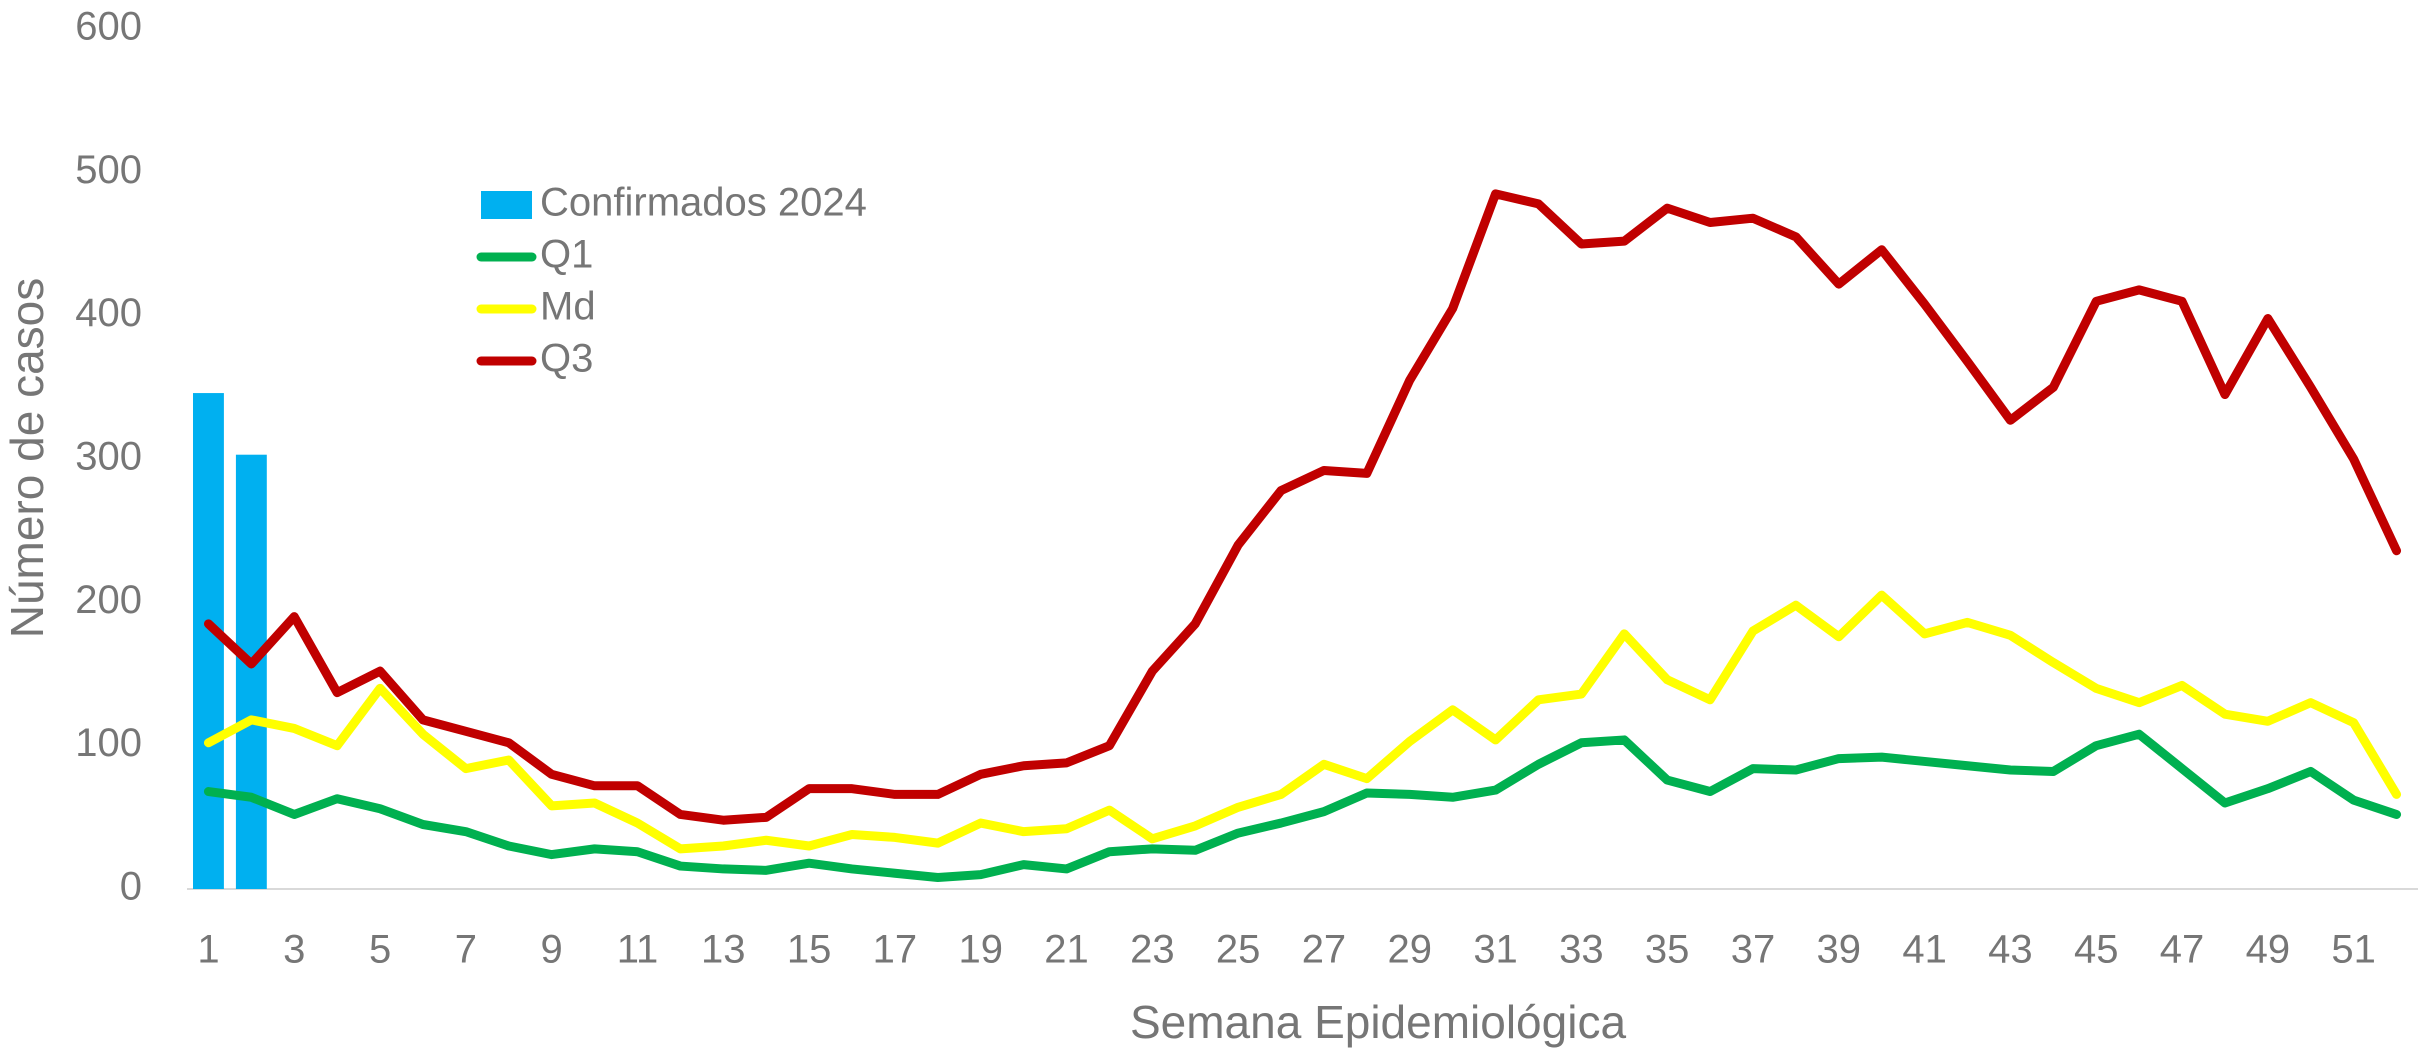  What do you see at coordinates (1066, 950) in the screenshot?
I see `x-tick-label: 21` at bounding box center [1066, 950].